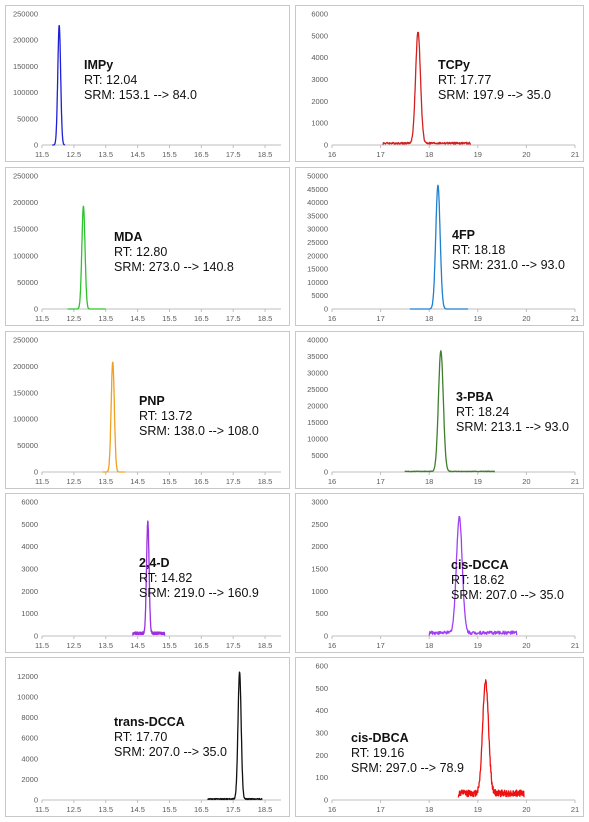 This screenshot has width=589, height=822. What do you see at coordinates (321, 710) in the screenshot?
I see `y-tick-label: 400` at bounding box center [321, 710].